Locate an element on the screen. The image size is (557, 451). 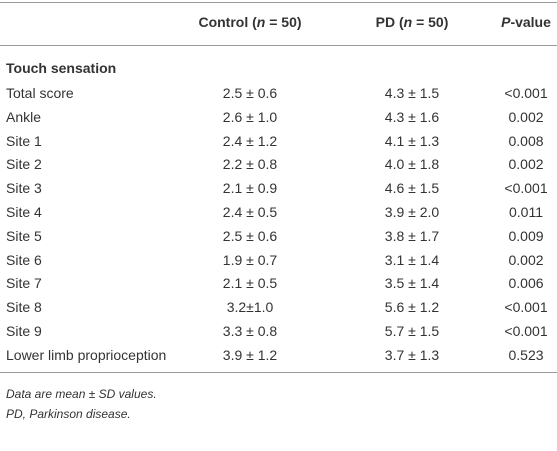
cell: 3.8 ± 1.7 is located at coordinates (412, 235).